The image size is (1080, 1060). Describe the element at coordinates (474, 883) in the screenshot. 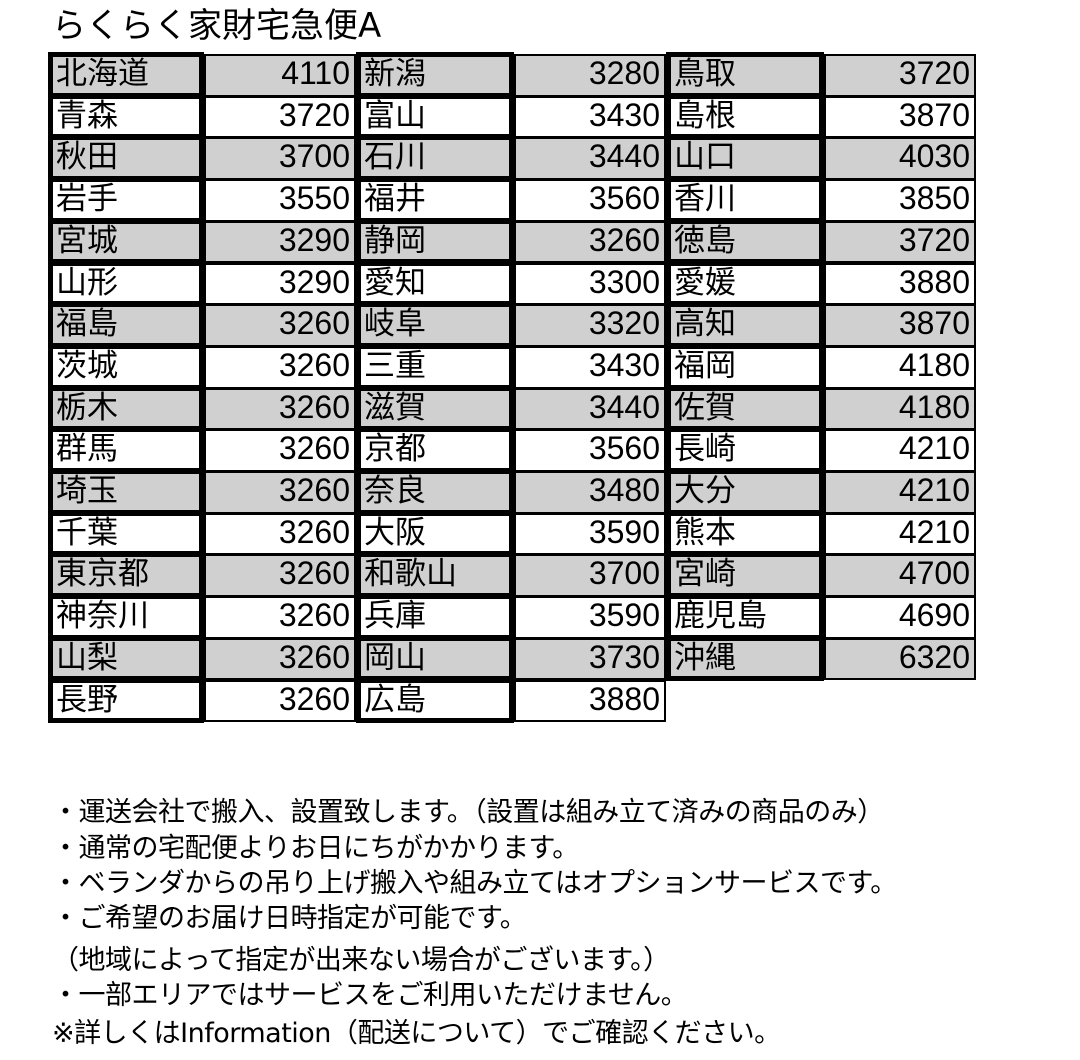

I see `note-line: ・ベランダからの吊り上げ搬入や組み立てはオプションサービスです。` at that location.